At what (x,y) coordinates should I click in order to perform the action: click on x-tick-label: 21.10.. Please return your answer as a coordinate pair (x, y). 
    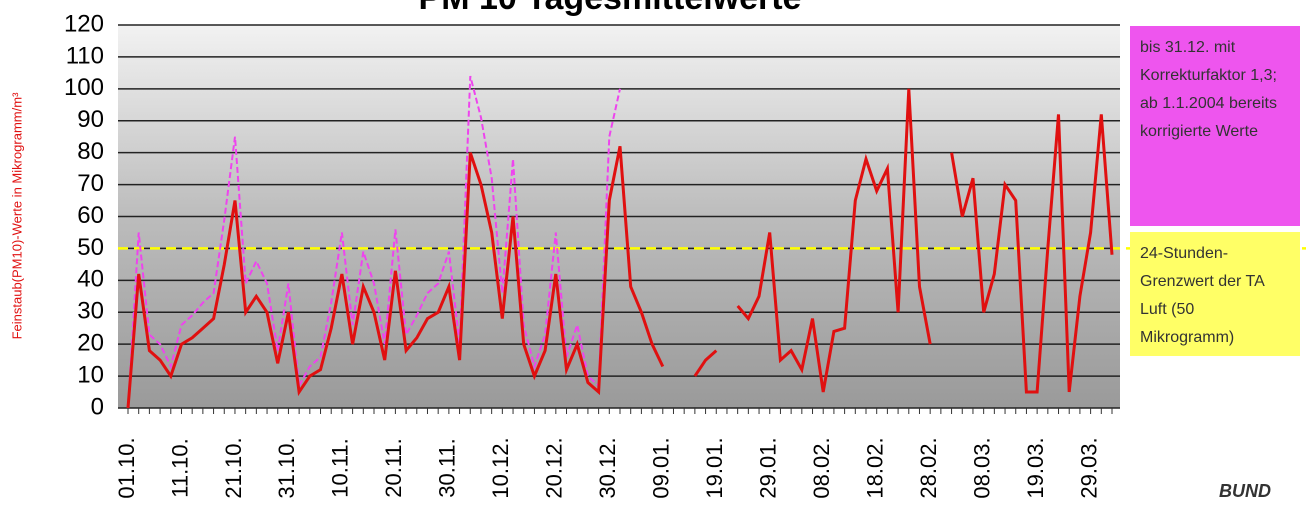
    Looking at the image, I should click on (233, 467).